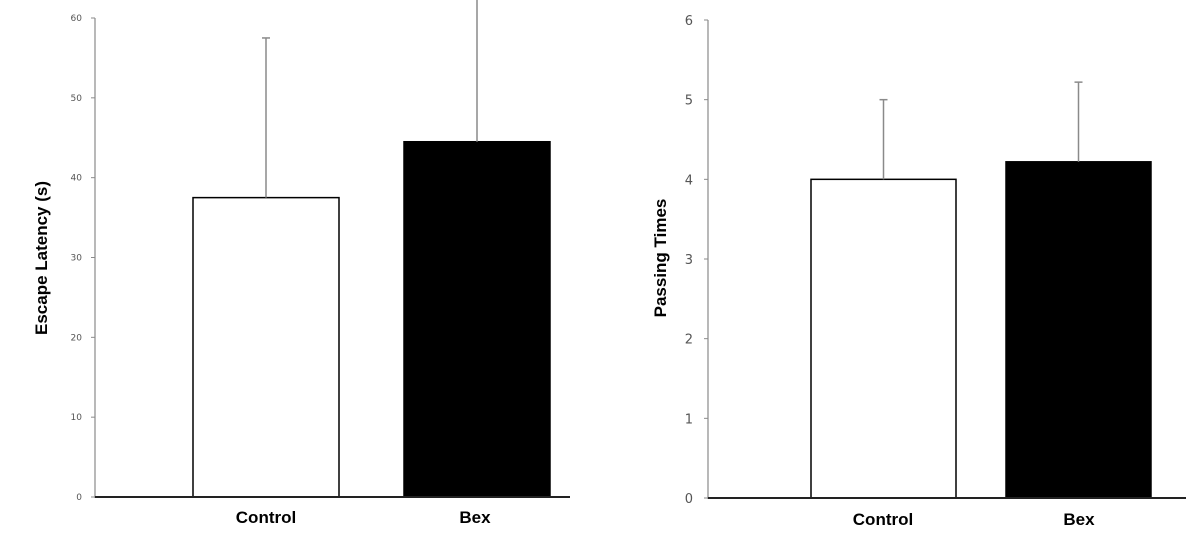 The image size is (1186, 551). Describe the element at coordinates (689, 21) in the screenshot. I see `y-tick-label: 6` at that location.